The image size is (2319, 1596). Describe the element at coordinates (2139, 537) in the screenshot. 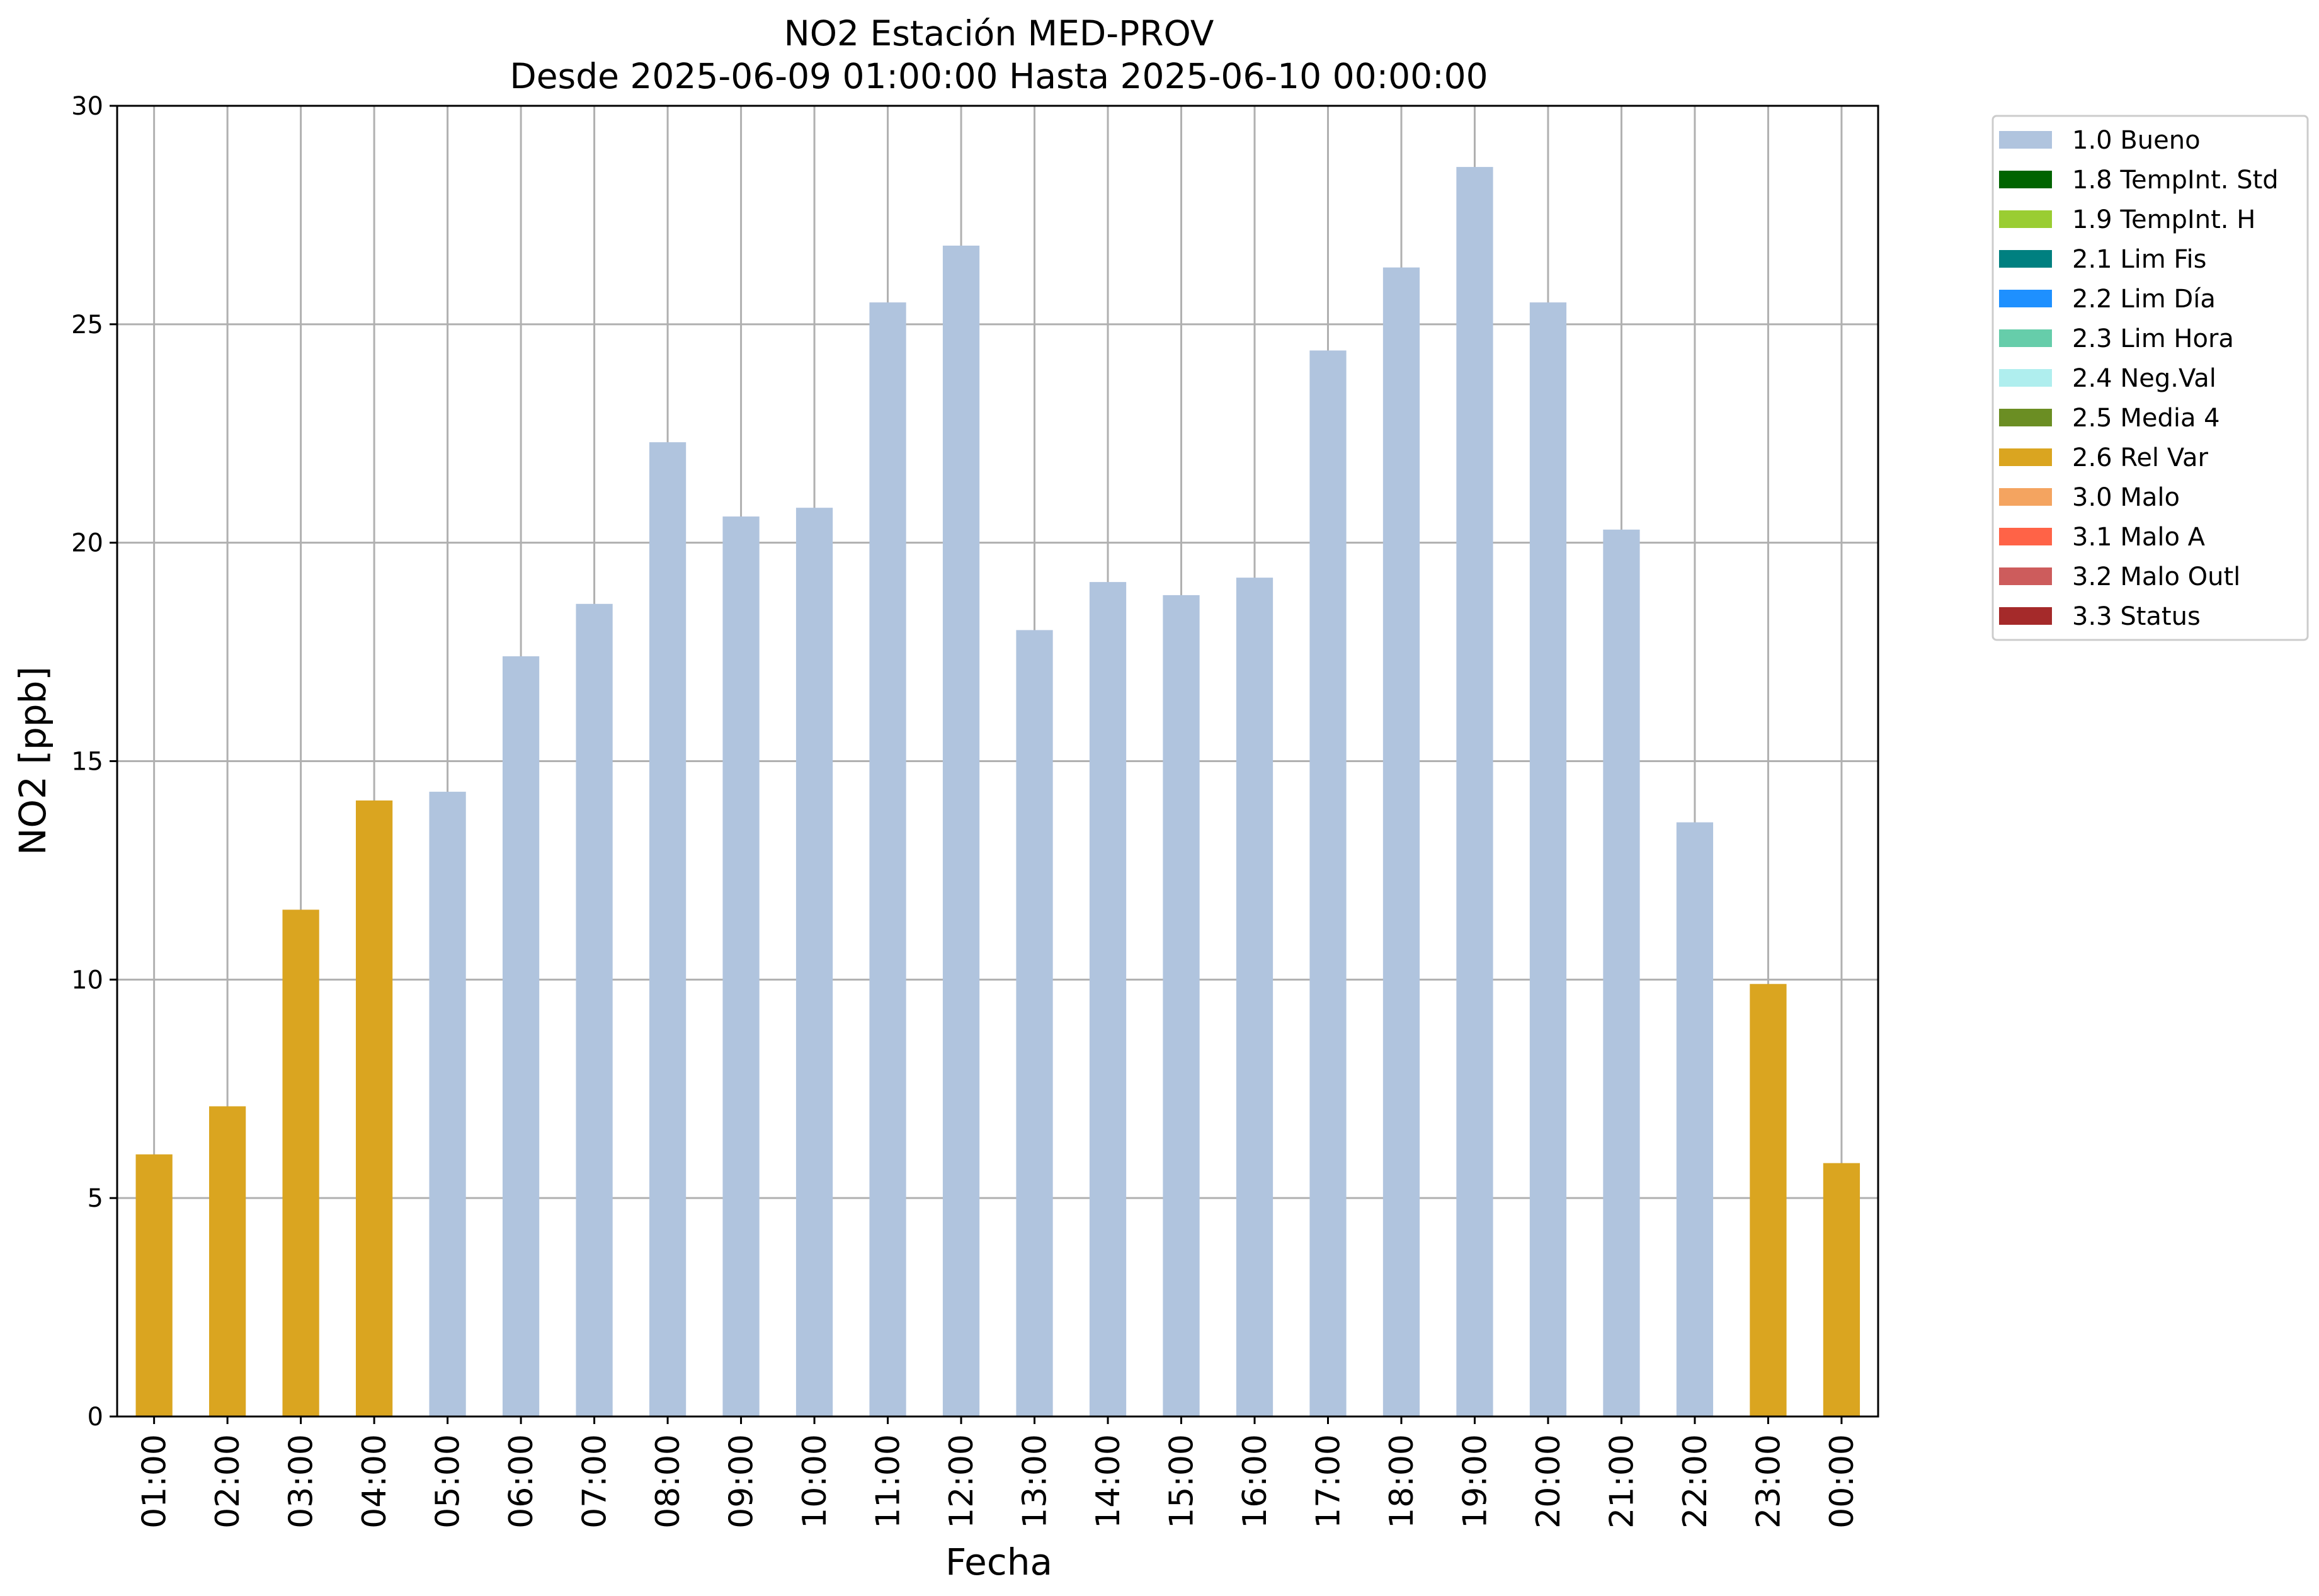

I see `legend-label: 3.1 Malo A` at that location.